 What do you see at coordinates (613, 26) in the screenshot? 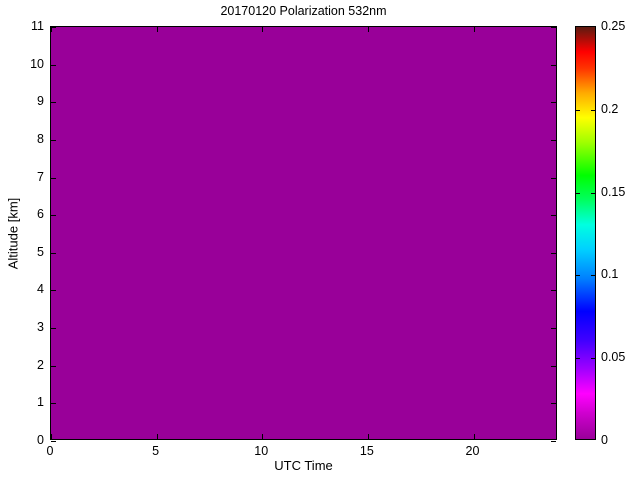
I see `colorbar-tick-label: 0.25` at bounding box center [613, 26].